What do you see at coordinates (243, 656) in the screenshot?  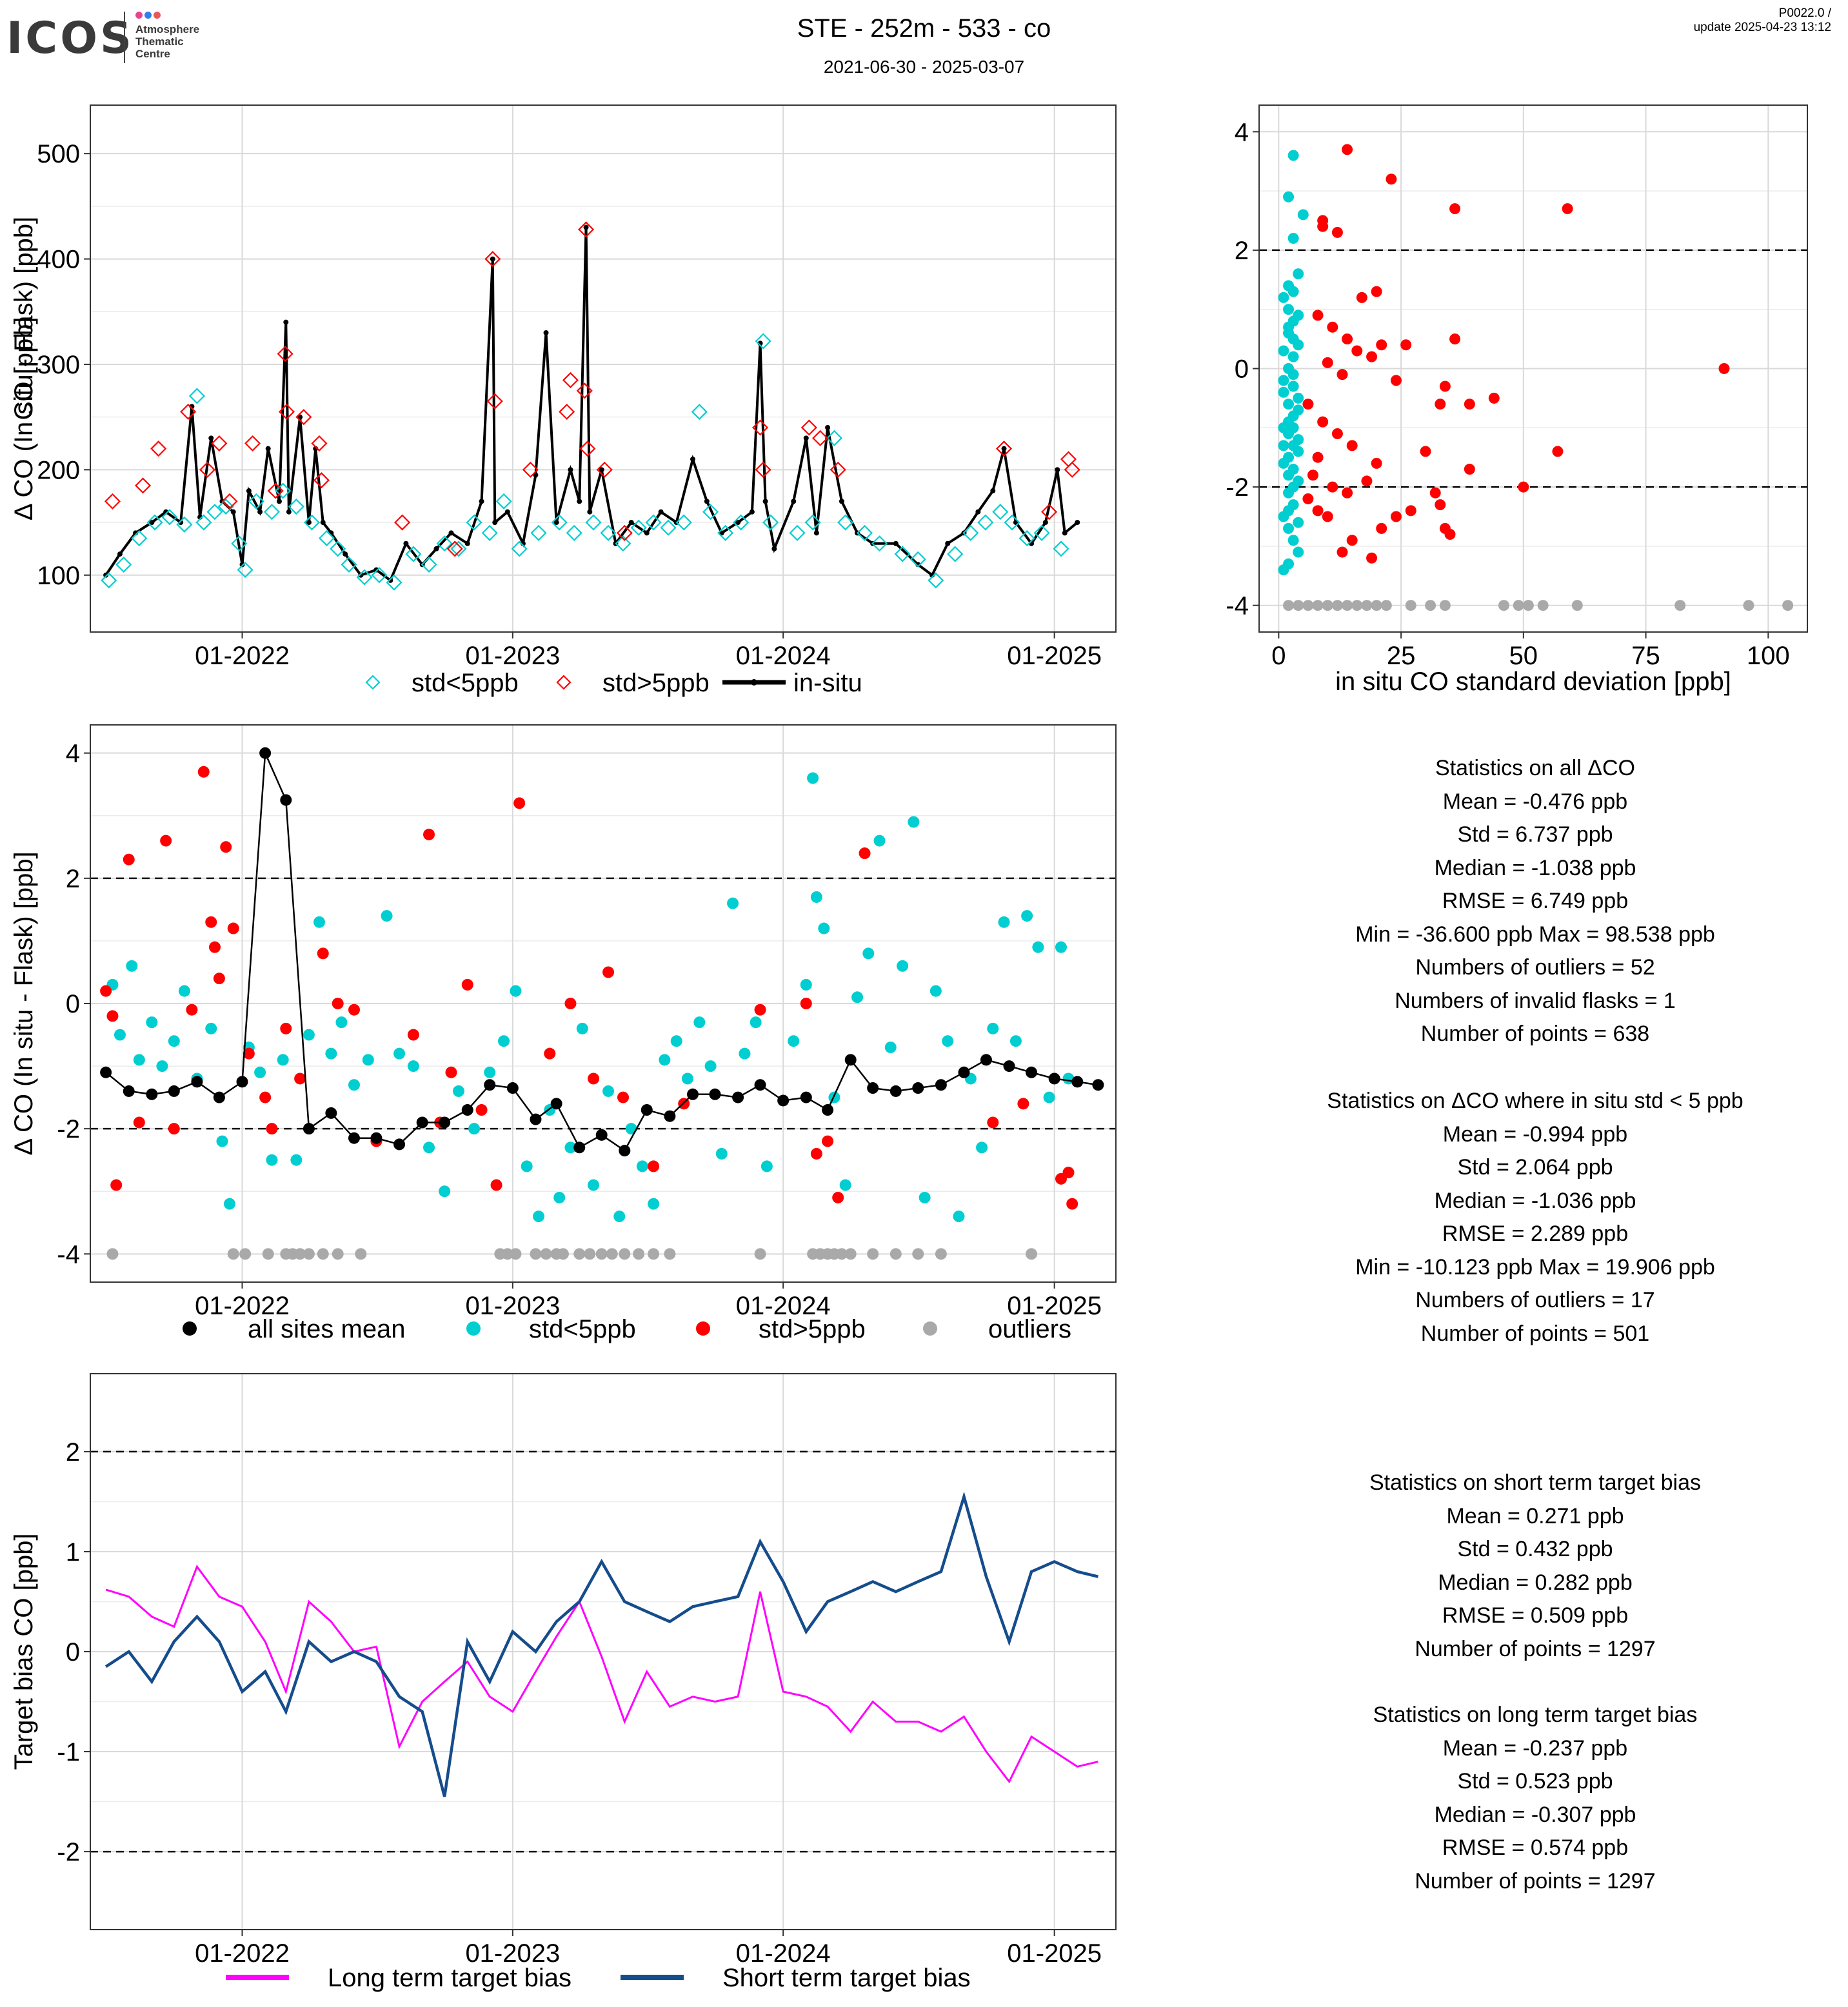 I see `x-tick-label: 01-2022` at bounding box center [243, 656].